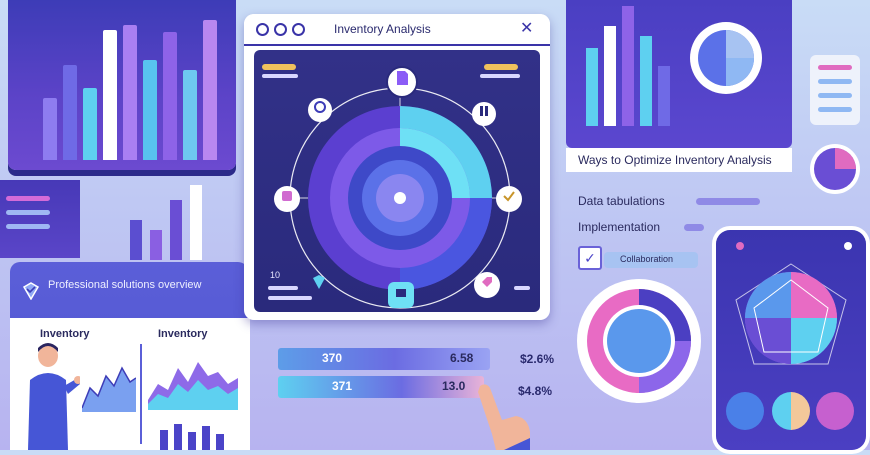  What do you see at coordinates (537, 359) in the screenshot?
I see `side-value: $2.6%` at bounding box center [537, 359].